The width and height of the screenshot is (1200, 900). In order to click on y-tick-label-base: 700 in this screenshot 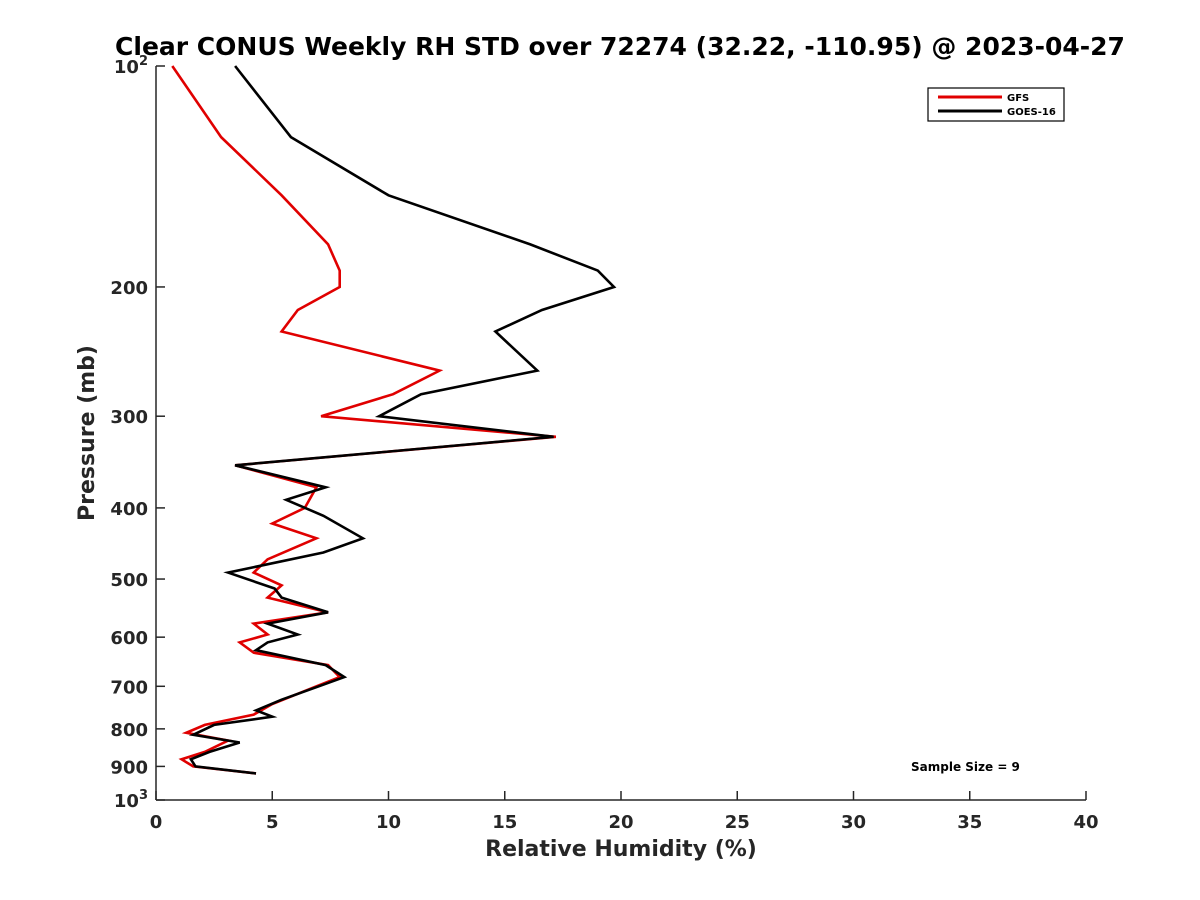, I will do `click(129, 687)`.